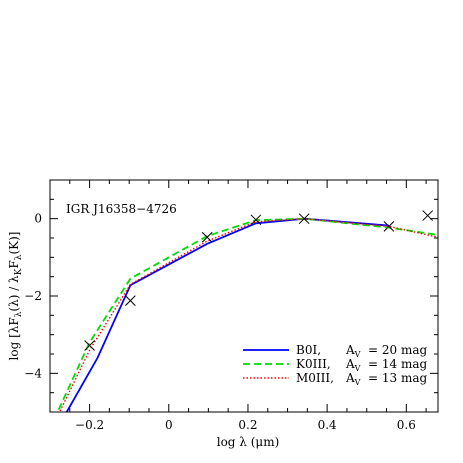 This screenshot has width=463, height=463. What do you see at coordinates (248, 442) in the screenshot?
I see `x-axis-label: log λ (μm)` at bounding box center [248, 442].